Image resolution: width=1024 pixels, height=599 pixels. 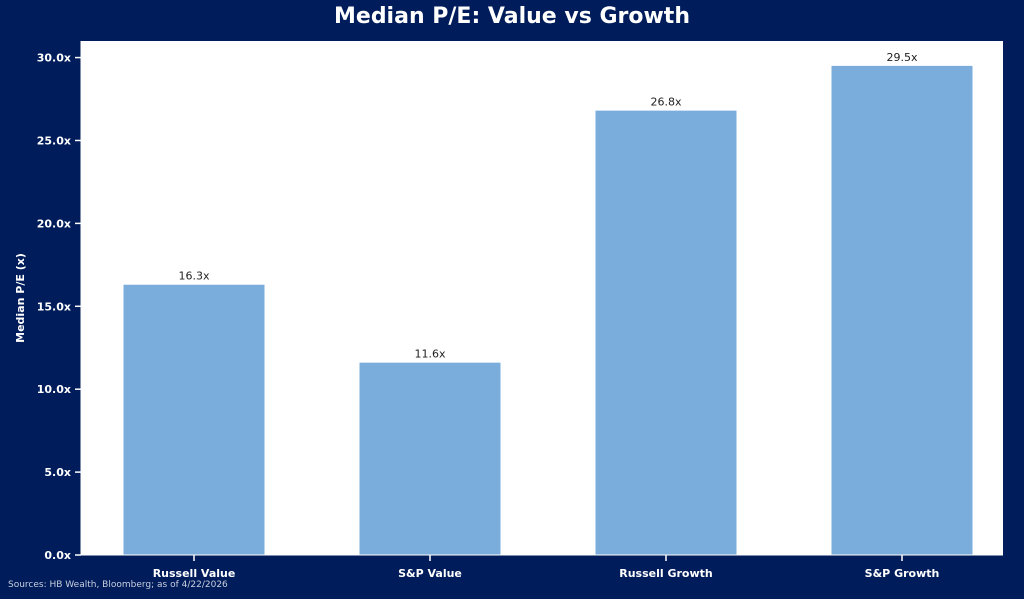 I want to click on data-label: 29.5x, so click(x=901, y=57).